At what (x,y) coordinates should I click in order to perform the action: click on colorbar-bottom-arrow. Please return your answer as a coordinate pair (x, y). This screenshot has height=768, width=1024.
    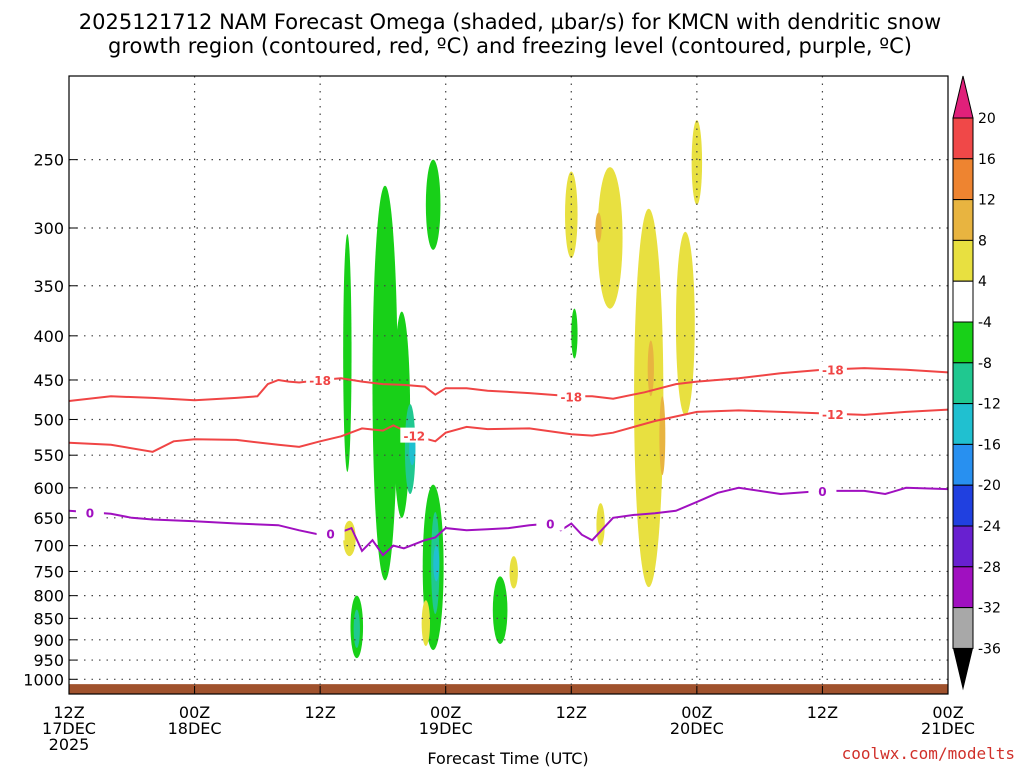
    Looking at the image, I should click on (963, 669).